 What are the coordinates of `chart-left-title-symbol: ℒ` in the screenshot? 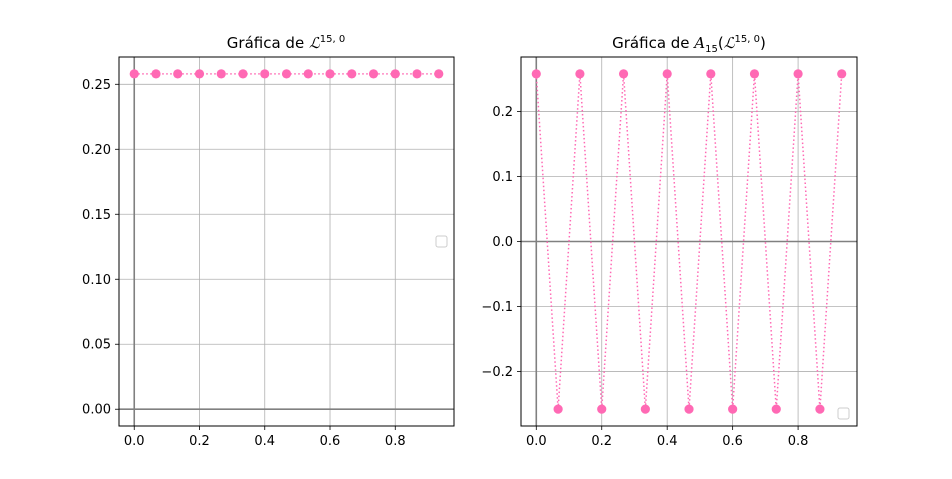 It's located at (315, 43).